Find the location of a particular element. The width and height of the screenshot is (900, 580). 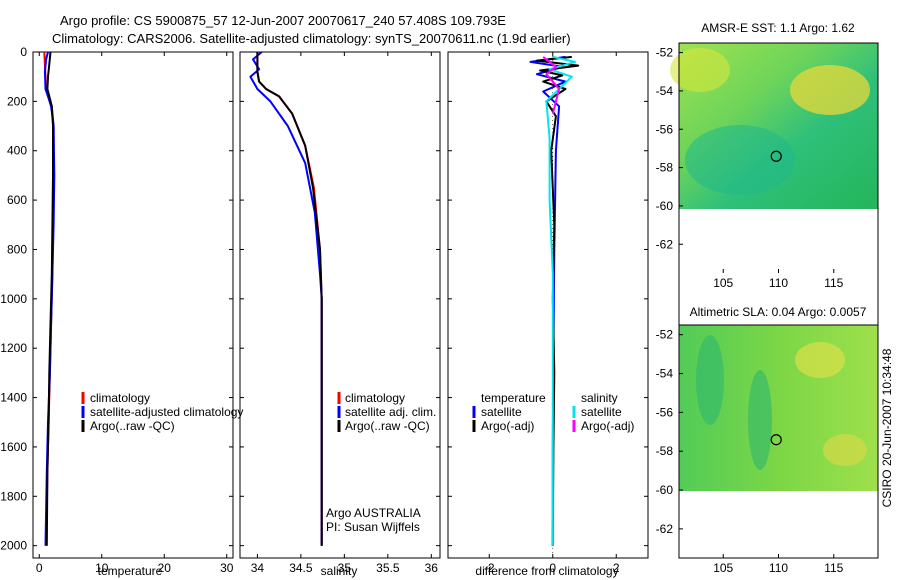

legend-label-sal-argo: Argo(-adj) is located at coordinates (607, 426).